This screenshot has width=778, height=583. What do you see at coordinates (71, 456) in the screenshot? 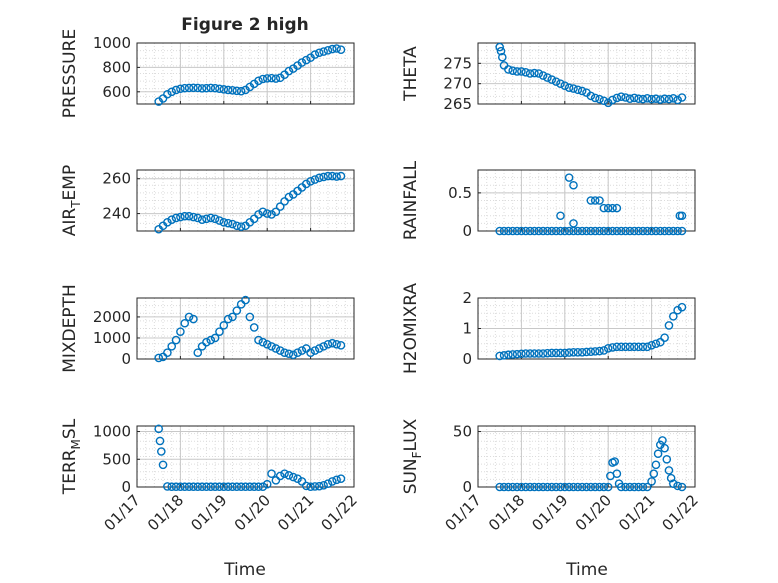
I see `y-axis-label: TERRMSL` at bounding box center [71, 456].